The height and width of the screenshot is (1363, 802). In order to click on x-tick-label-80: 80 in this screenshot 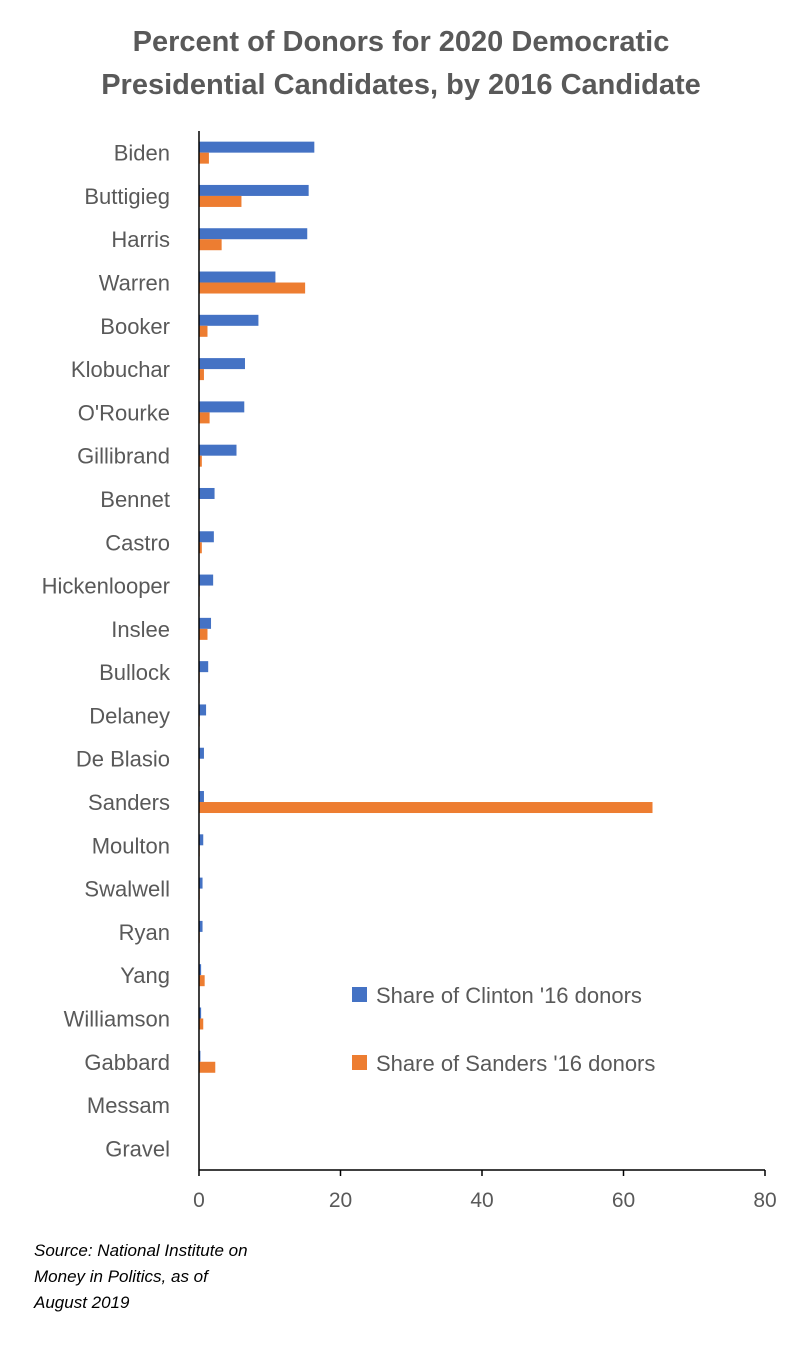, I will do `click(764, 1200)`.